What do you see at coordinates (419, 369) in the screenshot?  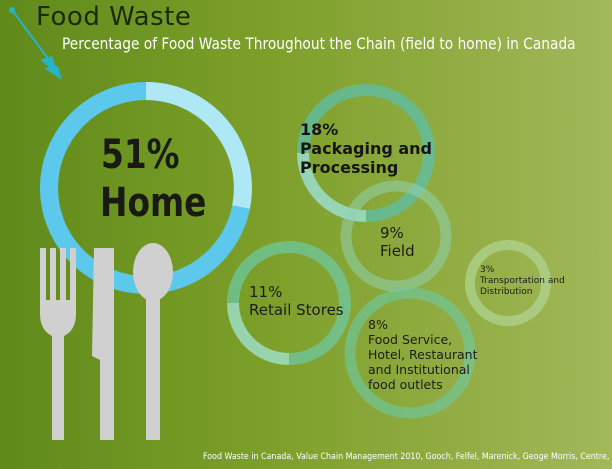 I see `food-service-label-line3: and Institutional` at bounding box center [419, 369].